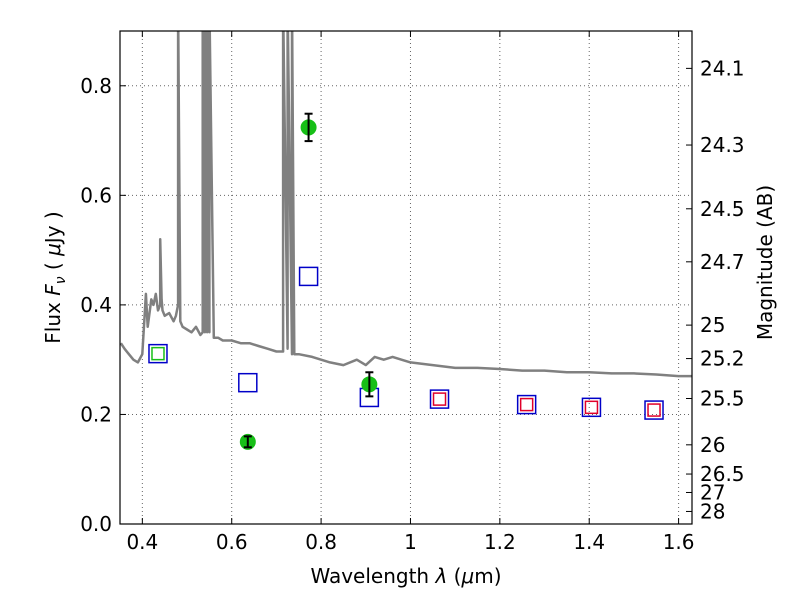 The width and height of the screenshot is (800, 600). Describe the element at coordinates (410, 542) in the screenshot. I see `x-tick-label: 1` at that location.